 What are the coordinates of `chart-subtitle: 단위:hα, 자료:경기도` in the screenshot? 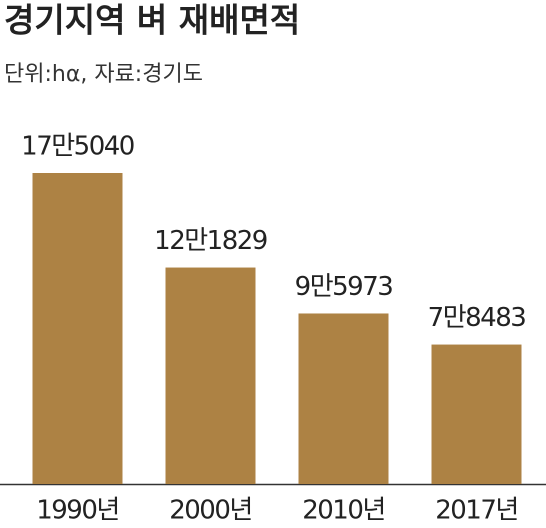 It's located at (103, 74).